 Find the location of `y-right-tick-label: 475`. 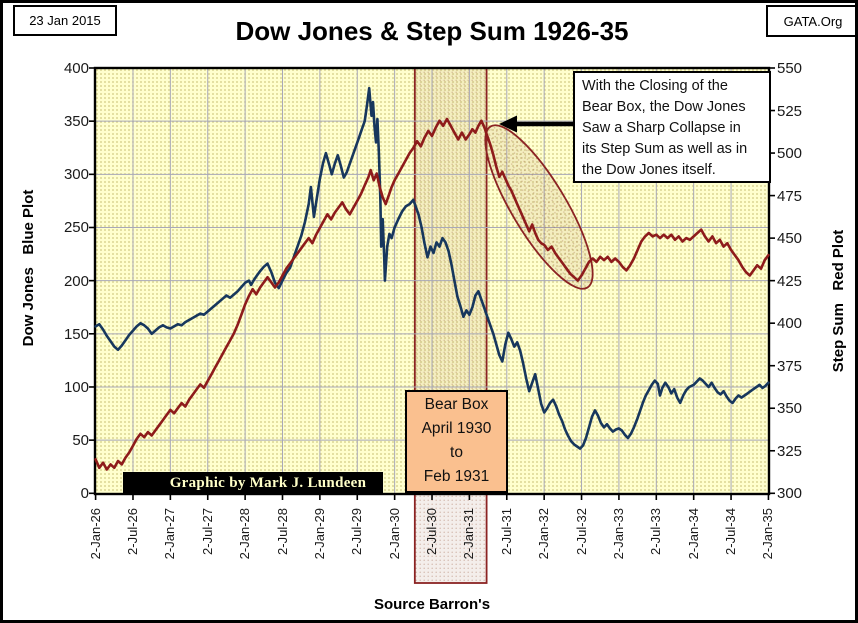

y-right-tick-label: 475 is located at coordinates (790, 196).